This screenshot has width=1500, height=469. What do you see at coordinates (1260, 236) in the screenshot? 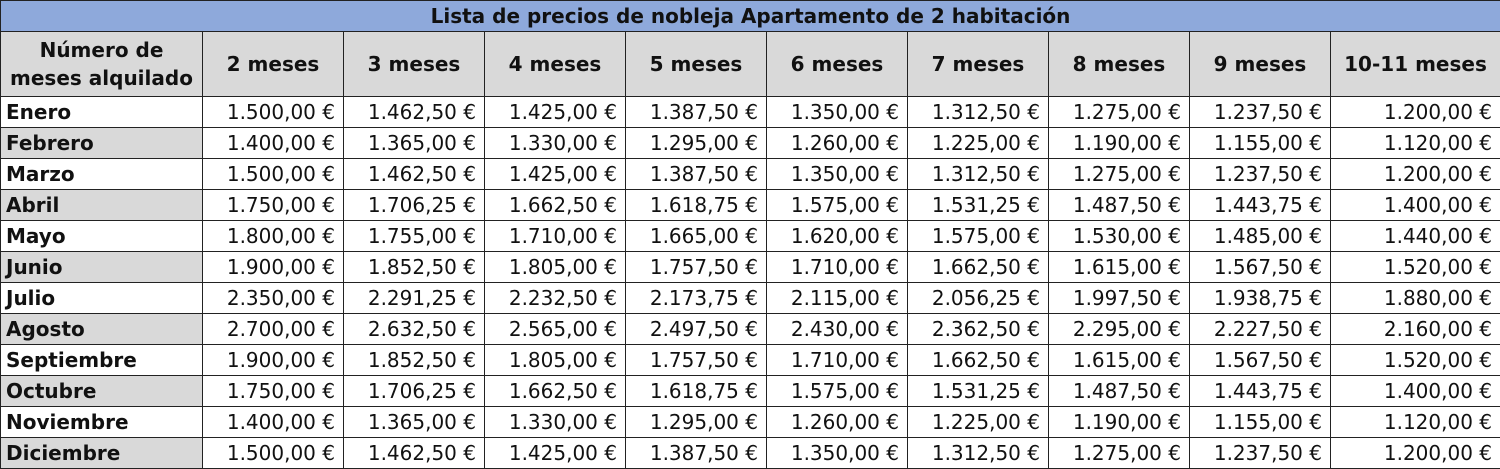
I see `price-cell: 1.485,00 €` at bounding box center [1260, 236].